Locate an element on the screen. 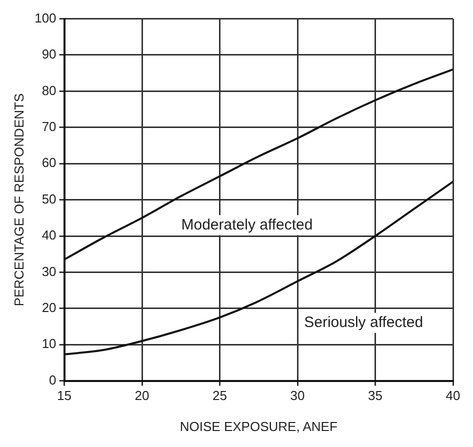 The image size is (473, 447). y-tick-label: 60 is located at coordinates (49, 162).